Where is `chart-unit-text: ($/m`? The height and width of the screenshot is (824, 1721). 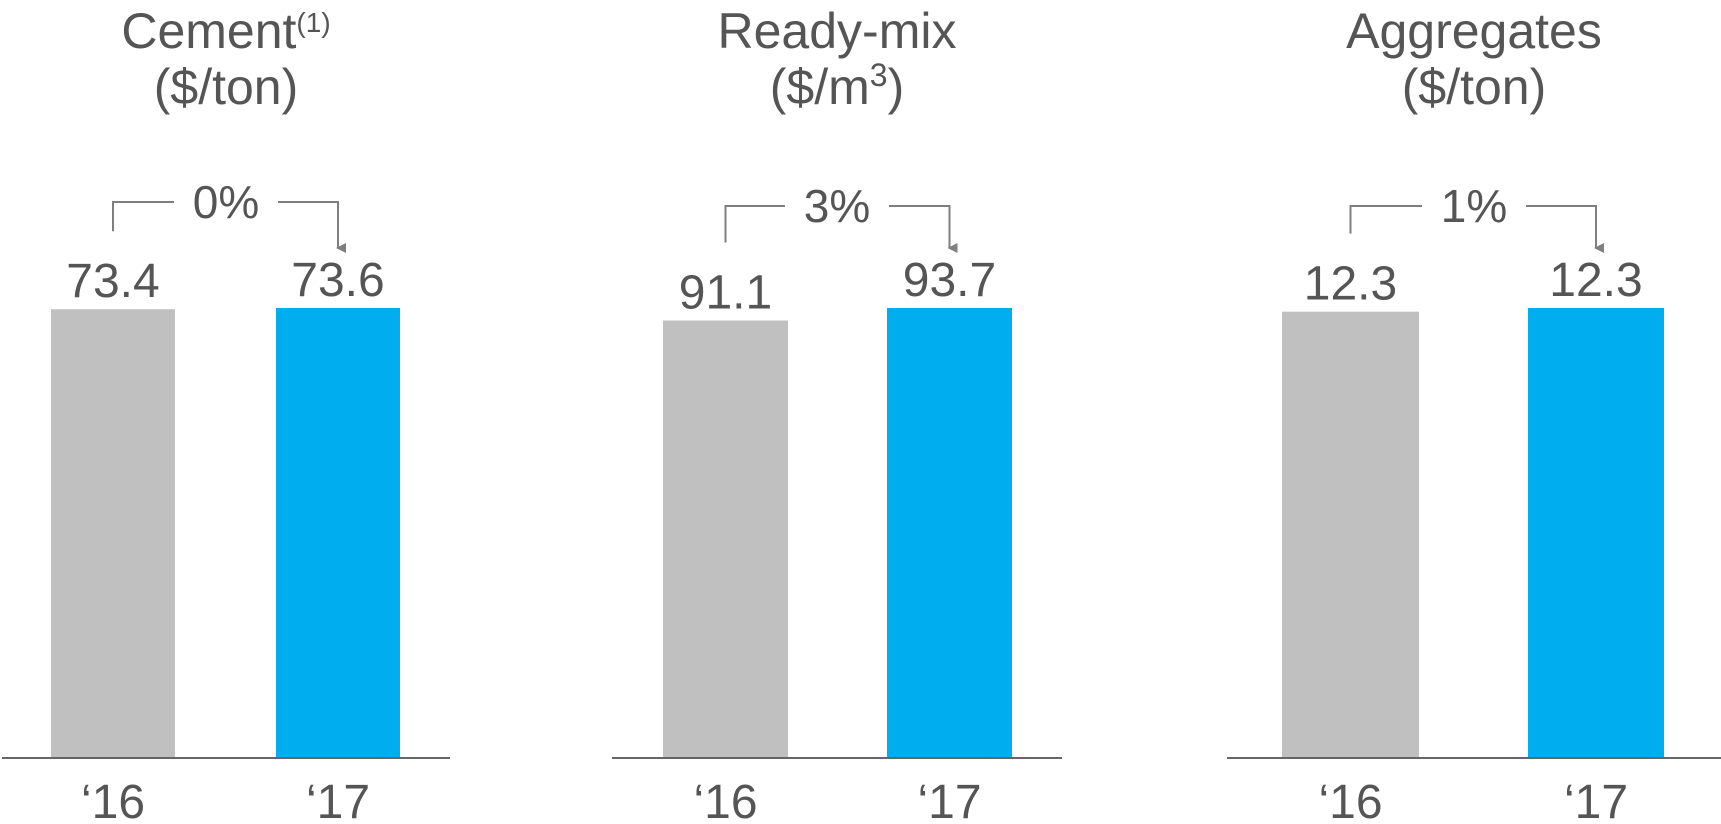 chart-unit-text: ($/m is located at coordinates (820, 87).